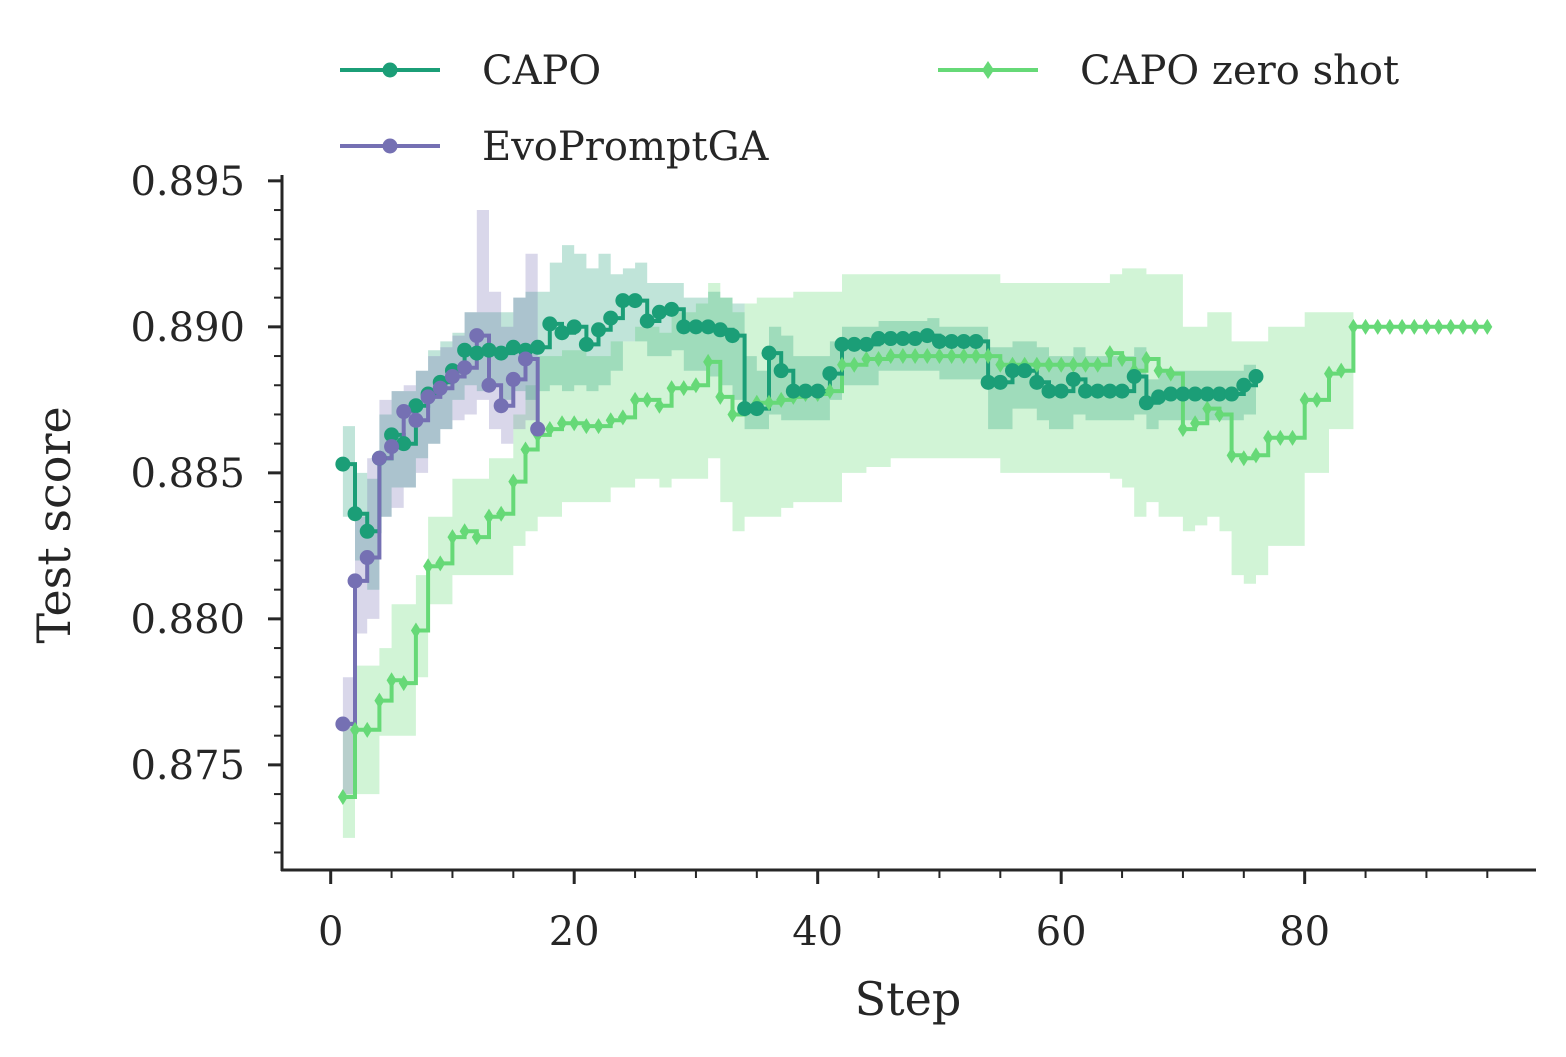 This screenshot has width=1566, height=1057. I want to click on x-tick-label: 40, so click(817, 932).